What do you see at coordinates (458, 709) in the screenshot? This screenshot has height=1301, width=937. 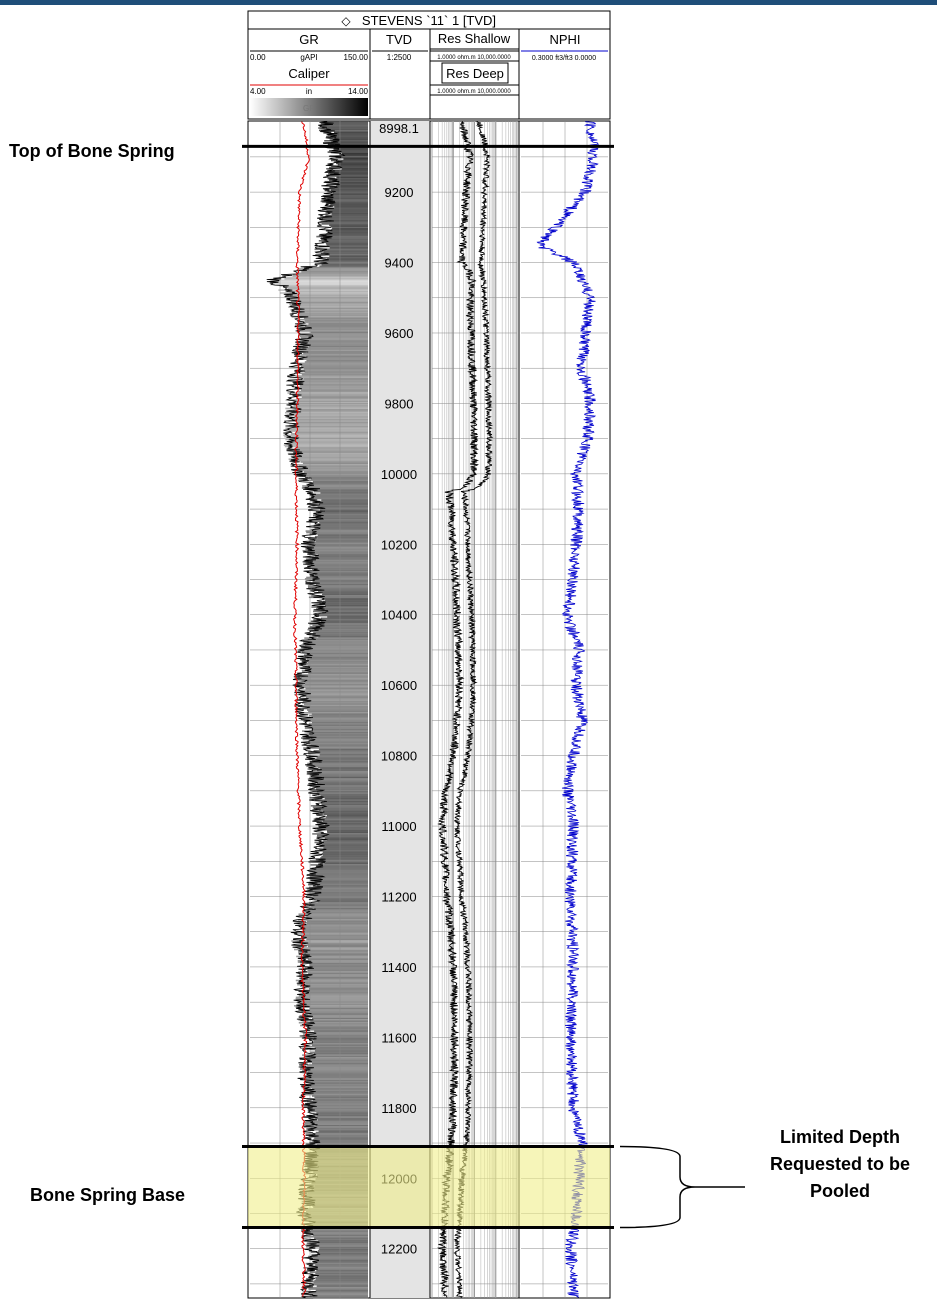 I see `res-shallow-curve` at bounding box center [458, 709].